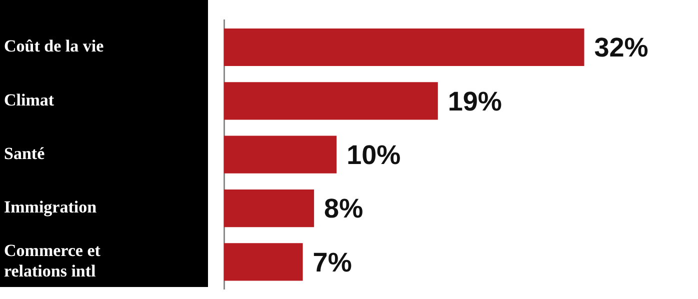 This screenshot has height=299, width=698. I want to click on y-tick-label: Coût de la vie, so click(54, 46).